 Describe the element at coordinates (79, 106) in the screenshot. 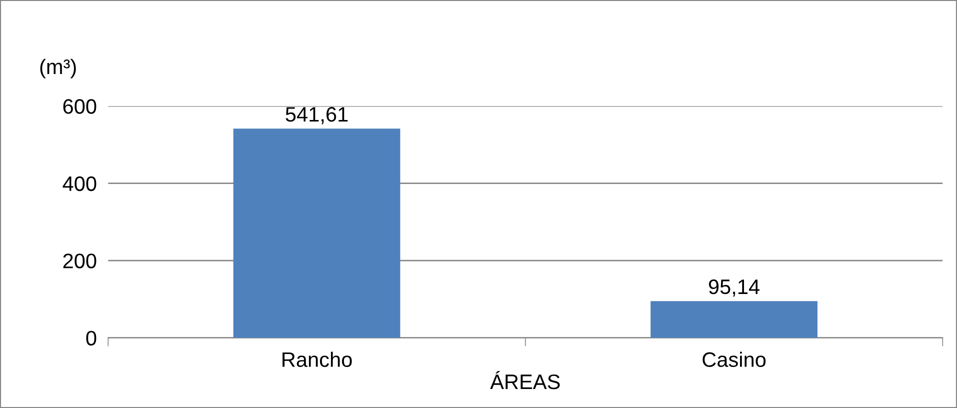

I see `y-tick-label: 600` at that location.